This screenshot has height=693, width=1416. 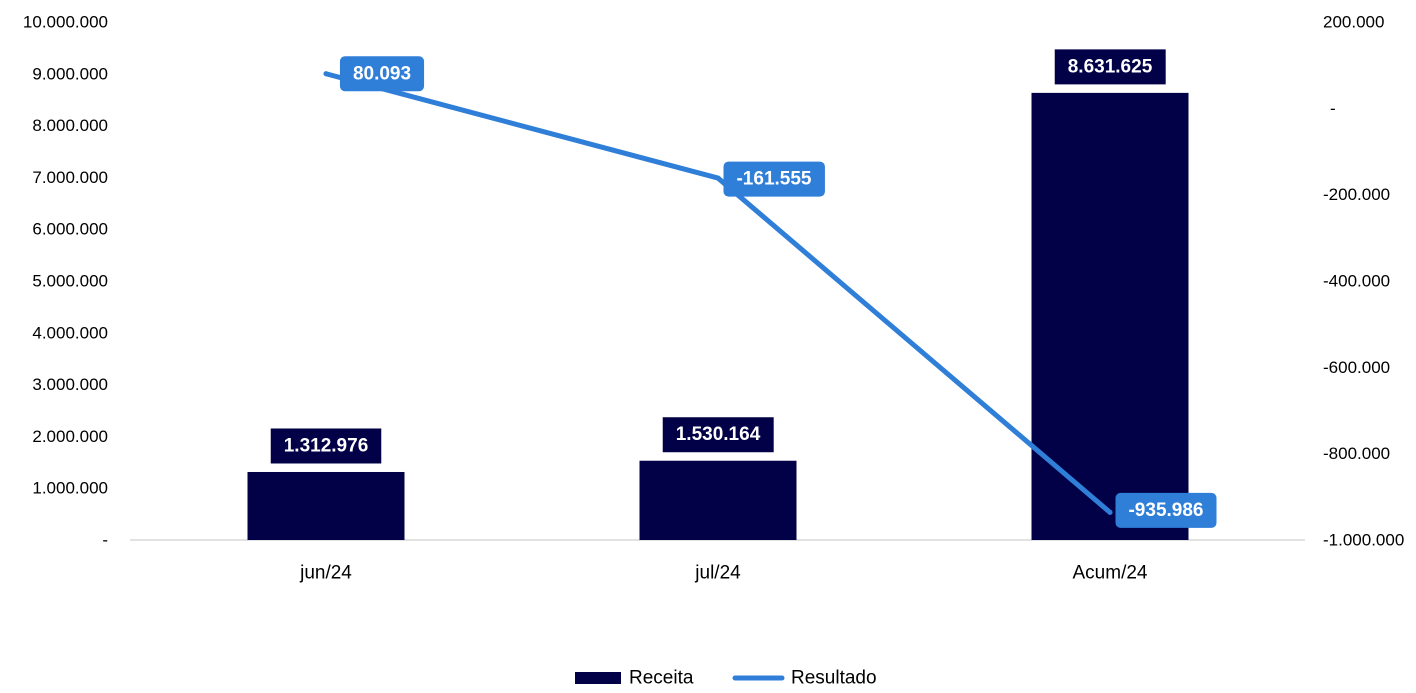 I want to click on y-left-tick-label: 6.000.000, so click(x=70, y=229).